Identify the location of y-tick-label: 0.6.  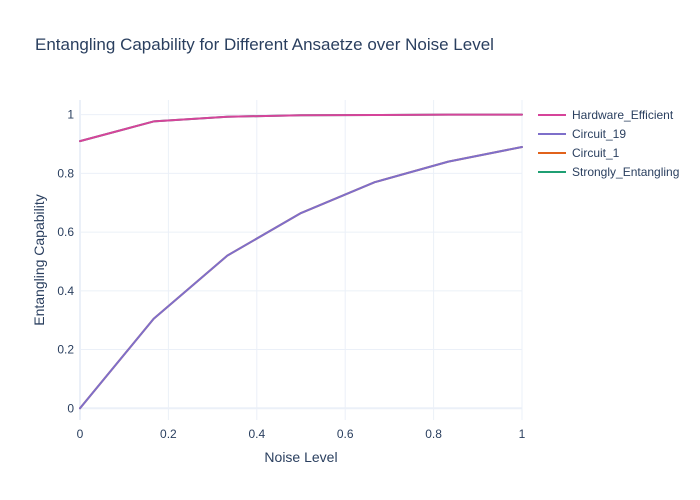
(65, 232).